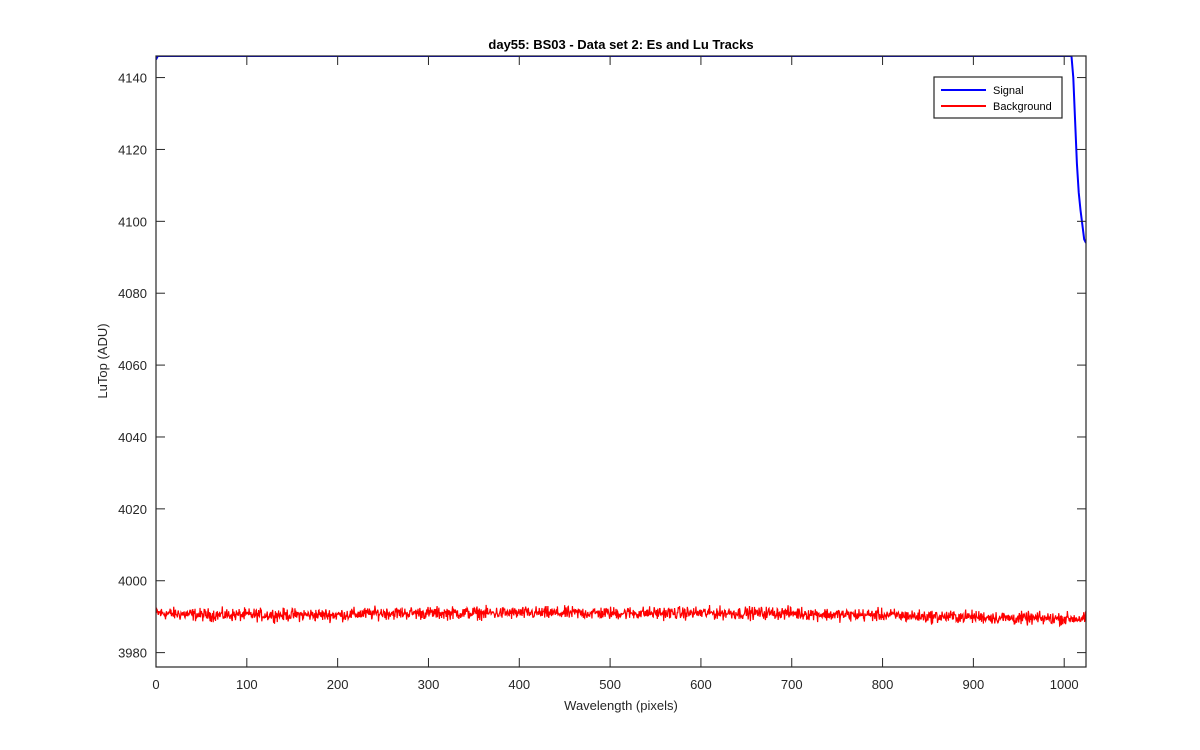 This screenshot has height=750, width=1200. What do you see at coordinates (701, 684) in the screenshot?
I see `x-tick-label: 600` at bounding box center [701, 684].